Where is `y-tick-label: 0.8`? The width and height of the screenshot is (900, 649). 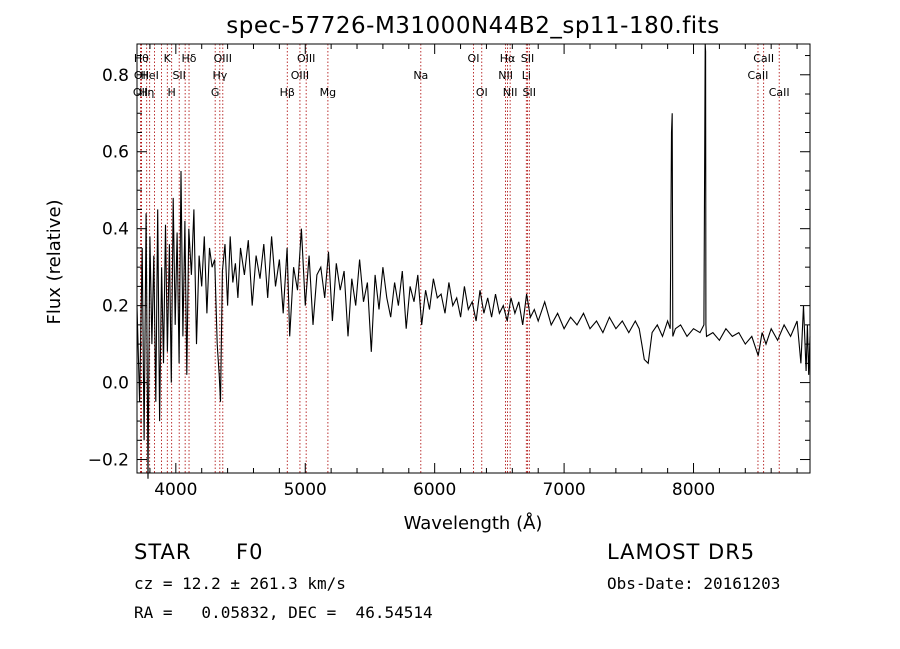 y-tick-label: 0.8 is located at coordinates (115, 76).